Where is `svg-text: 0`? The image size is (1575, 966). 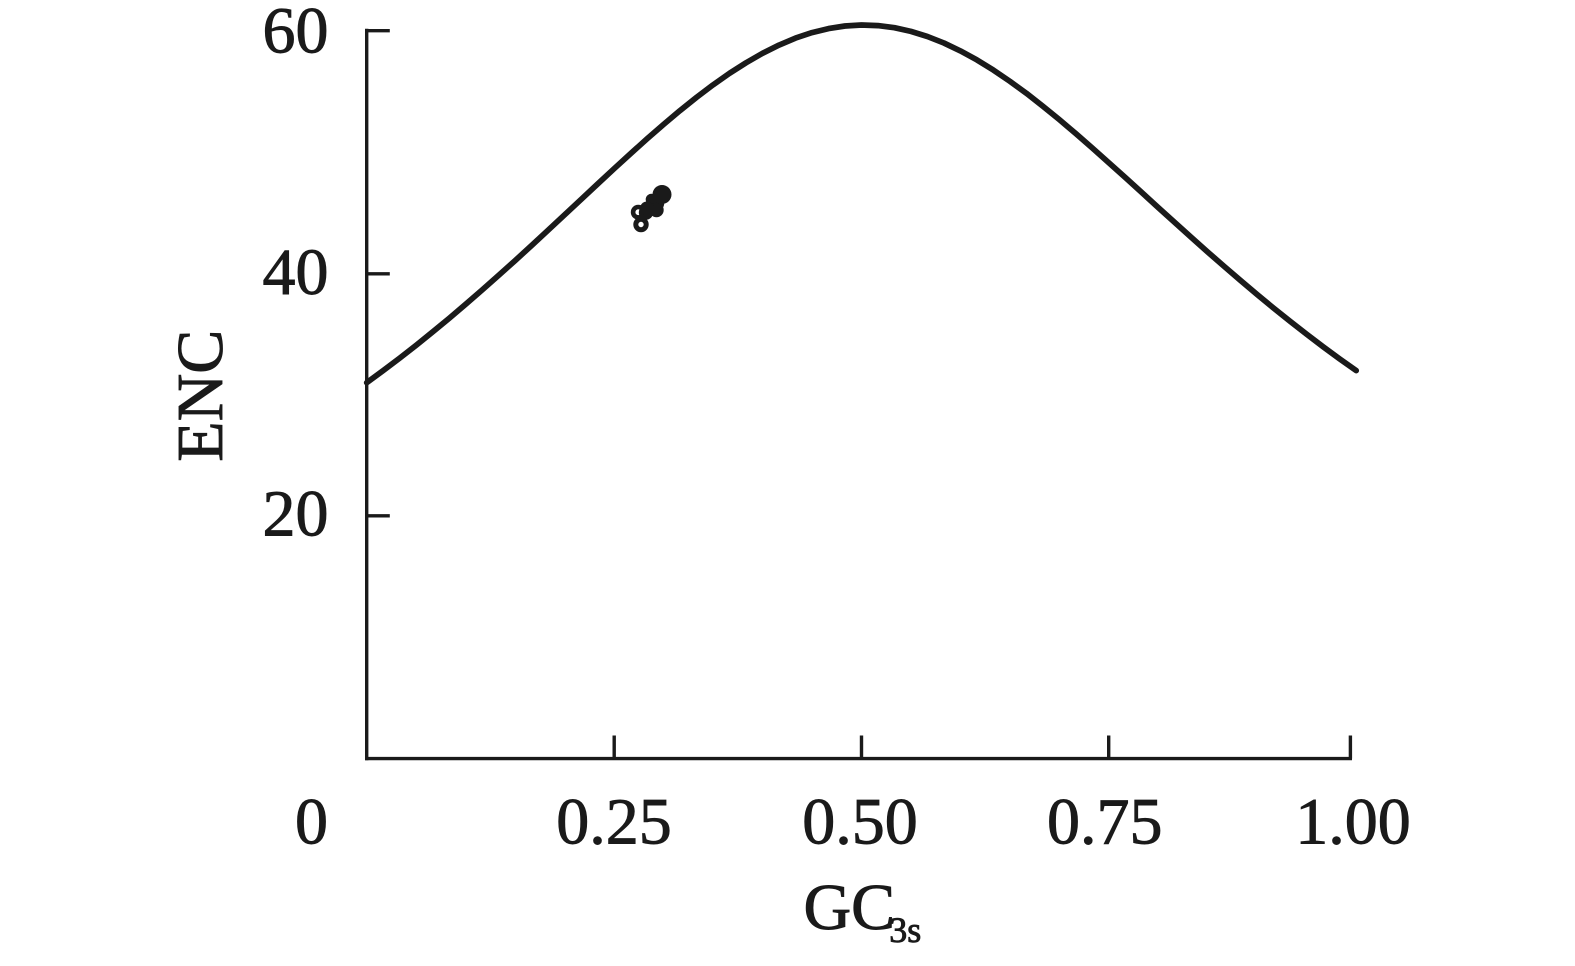
svg-text: 0 is located at coordinates (311, 822).